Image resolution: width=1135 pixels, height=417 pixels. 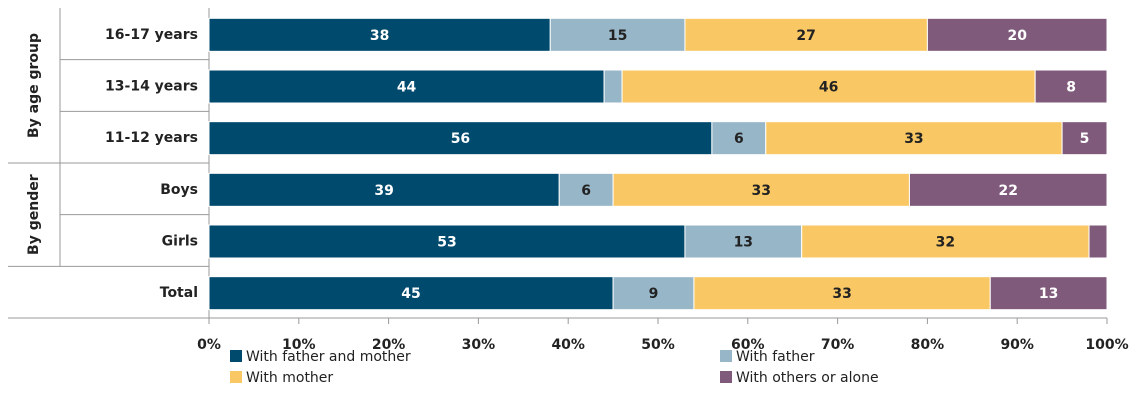 What do you see at coordinates (151, 35) in the screenshot?
I see `y-tick-label: 16-17 years` at bounding box center [151, 35].